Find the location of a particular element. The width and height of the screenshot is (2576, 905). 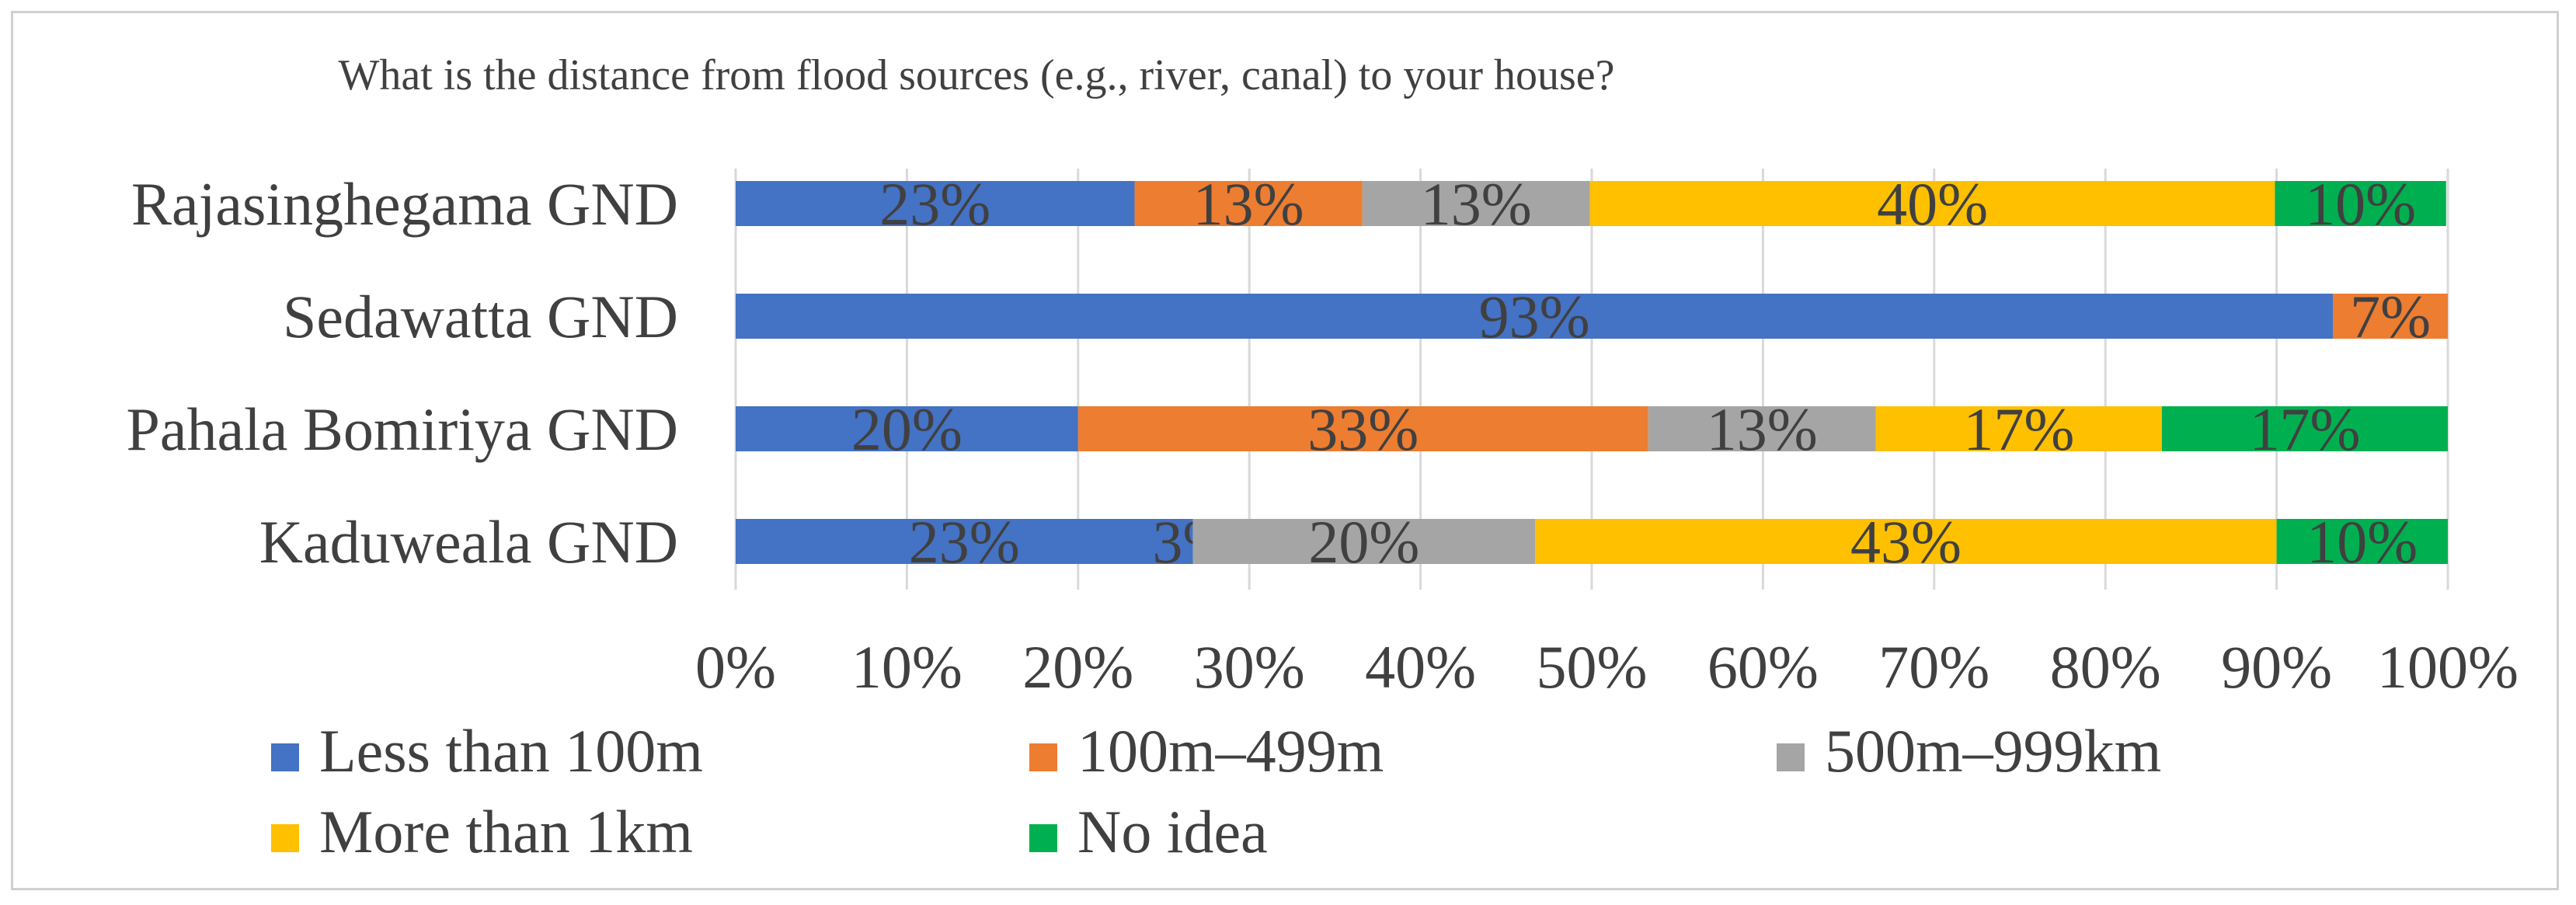

legend-label: More than 1km is located at coordinates (506, 832).